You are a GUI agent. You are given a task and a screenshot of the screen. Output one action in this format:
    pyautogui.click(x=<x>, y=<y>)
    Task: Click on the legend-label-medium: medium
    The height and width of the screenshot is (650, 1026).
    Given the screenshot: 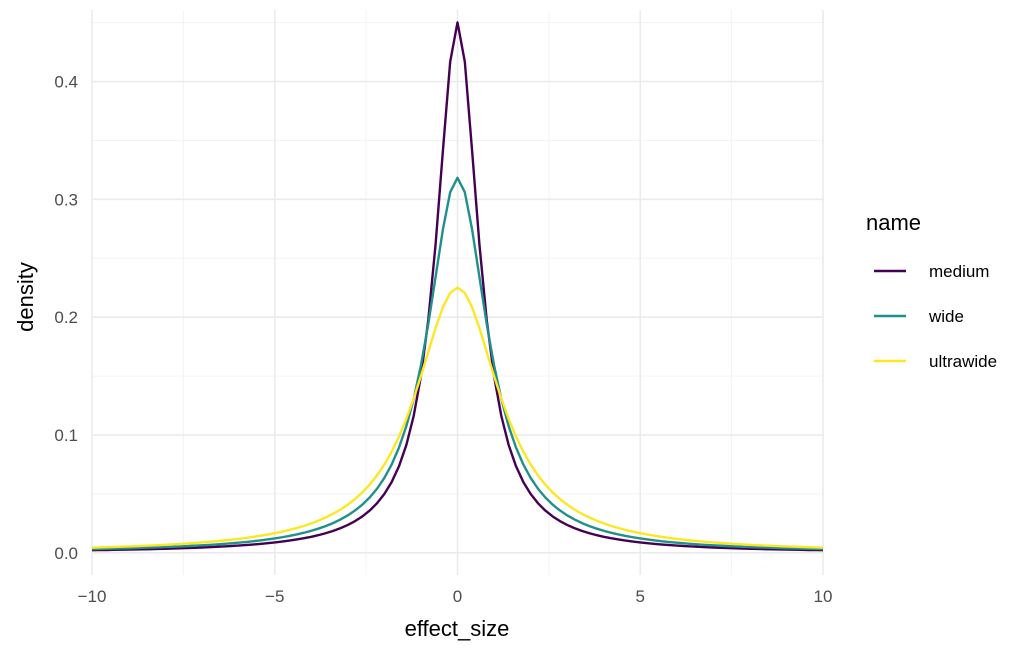 What is the action you would take?
    pyautogui.click(x=959, y=271)
    